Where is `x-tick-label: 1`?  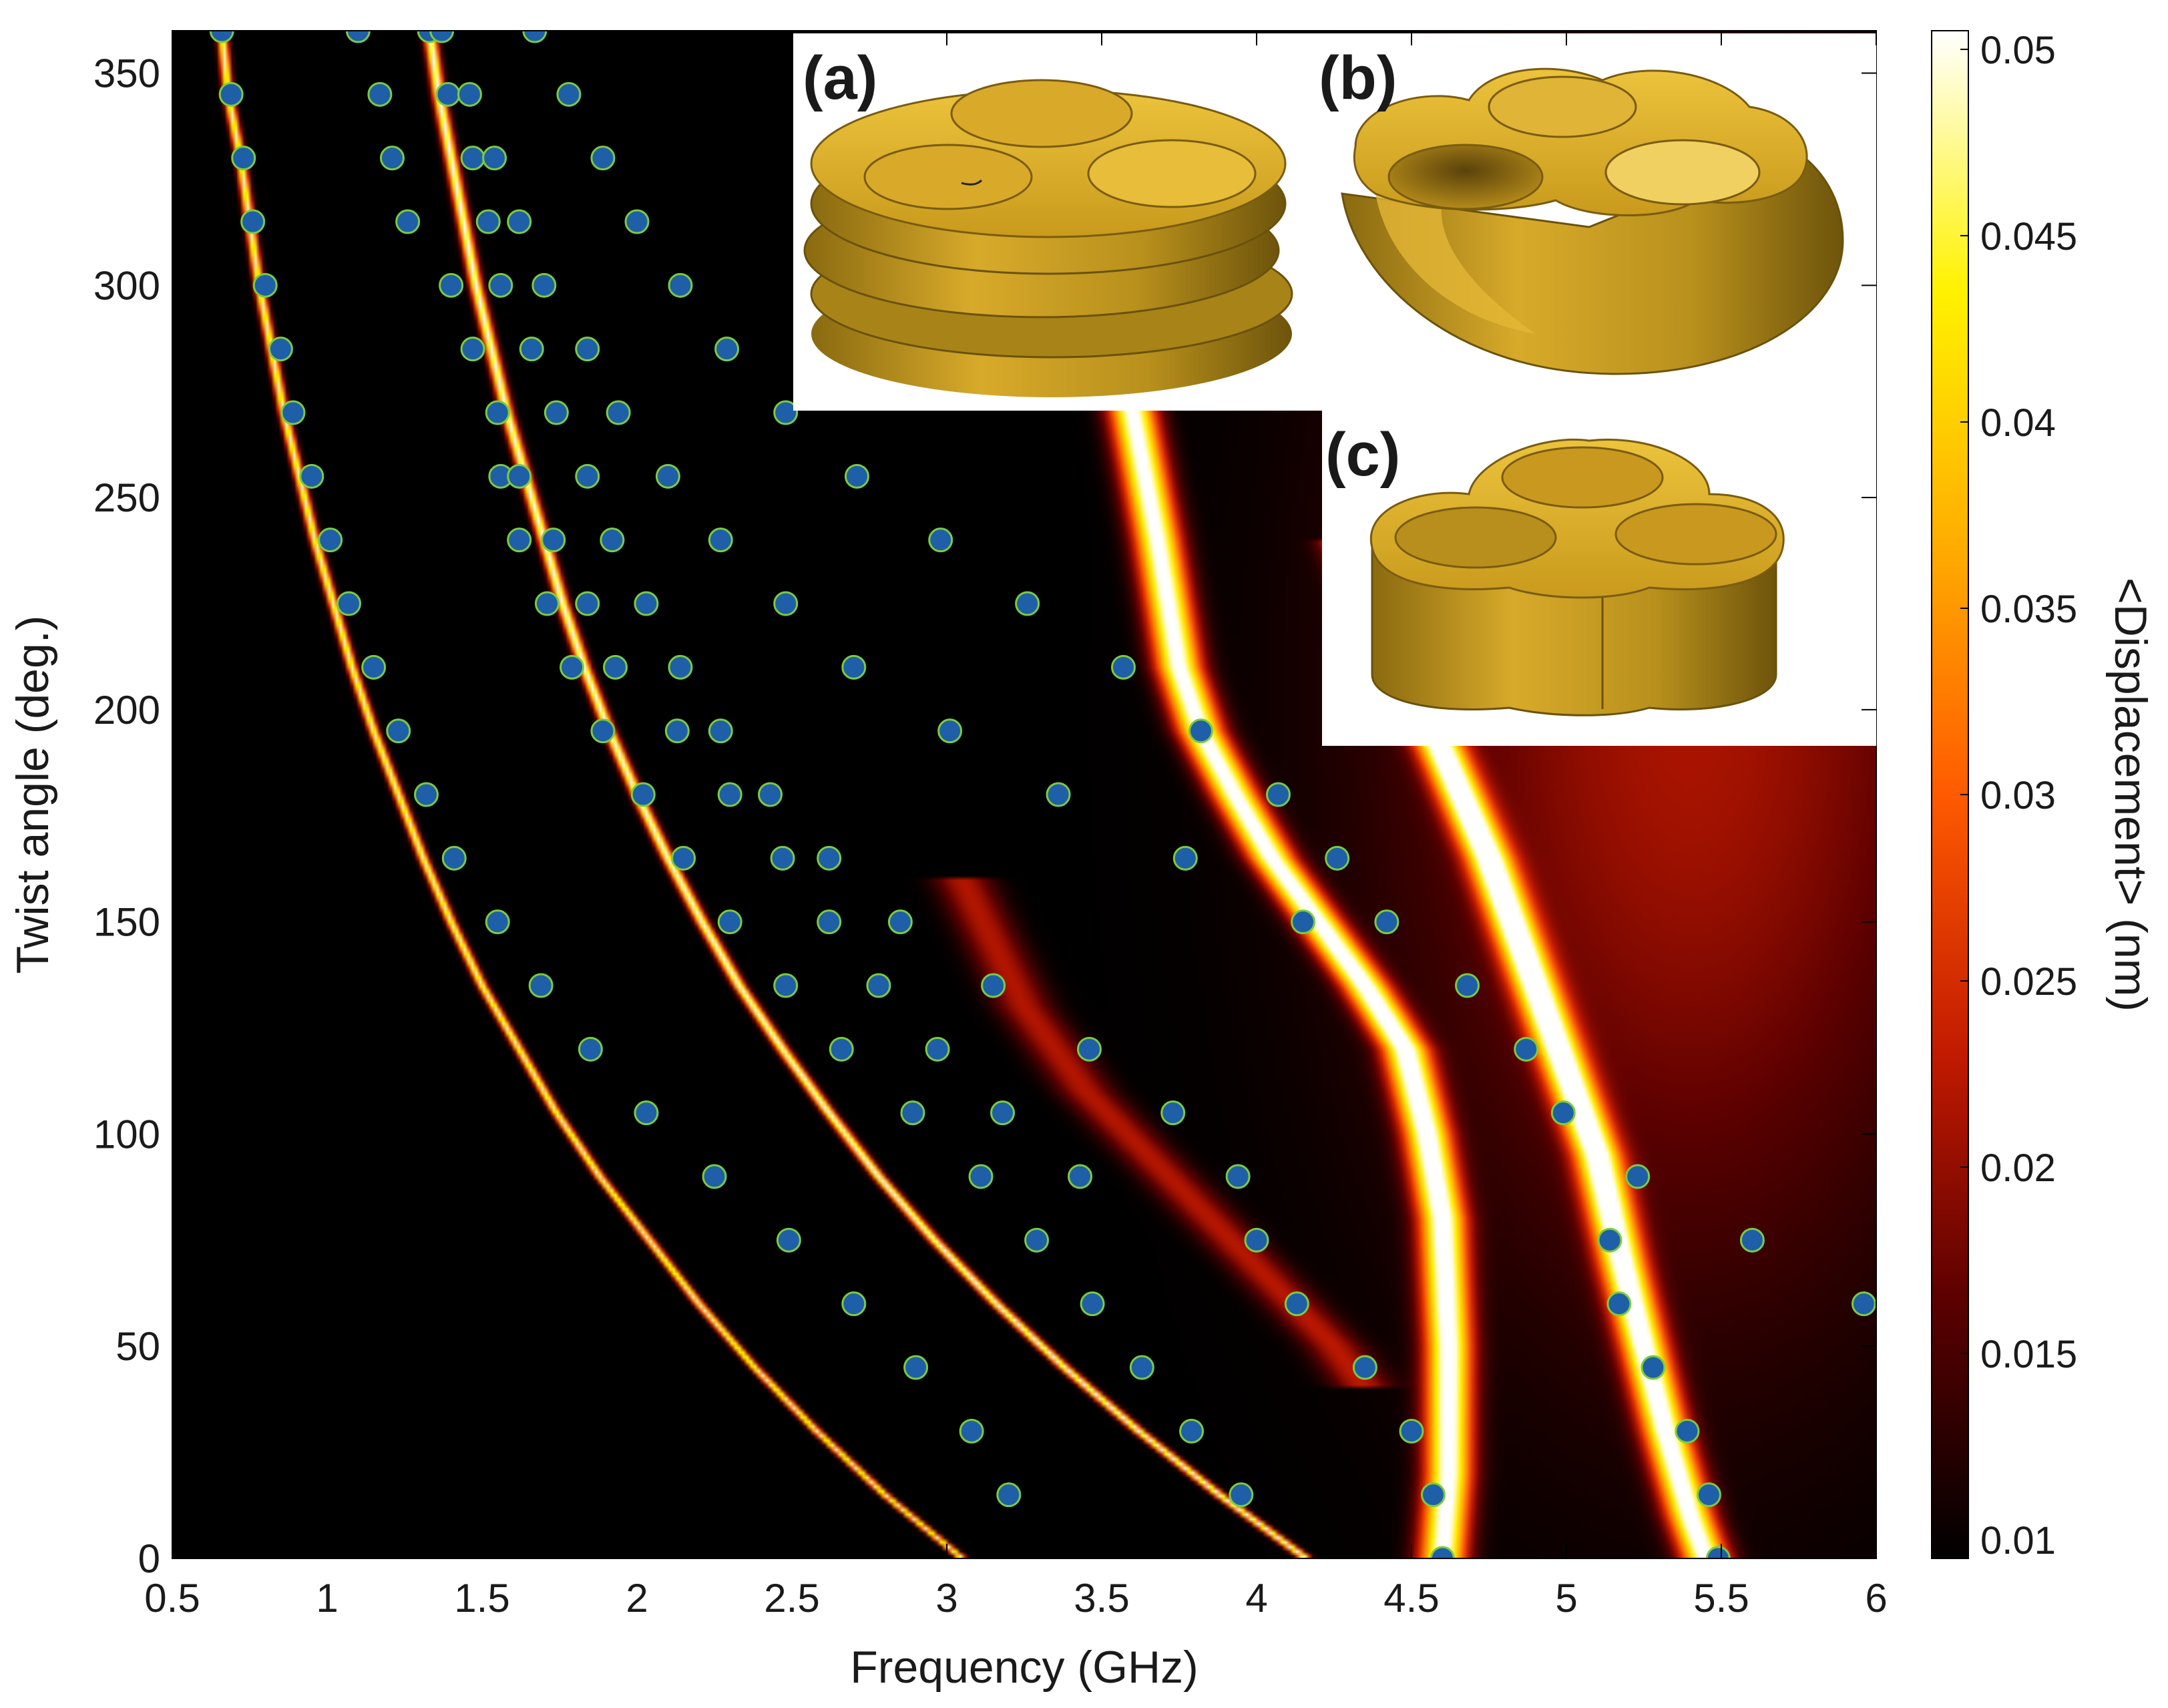
x-tick-label: 1 is located at coordinates (327, 1598).